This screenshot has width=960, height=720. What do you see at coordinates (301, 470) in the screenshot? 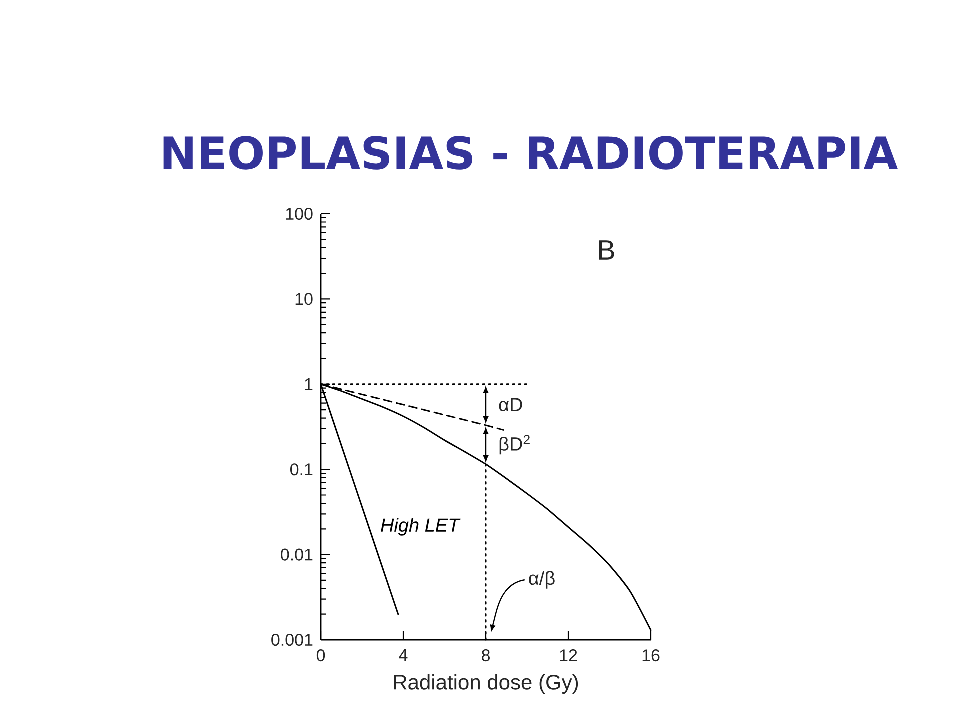
I see `y-tick-label: 0.1` at bounding box center [301, 470].